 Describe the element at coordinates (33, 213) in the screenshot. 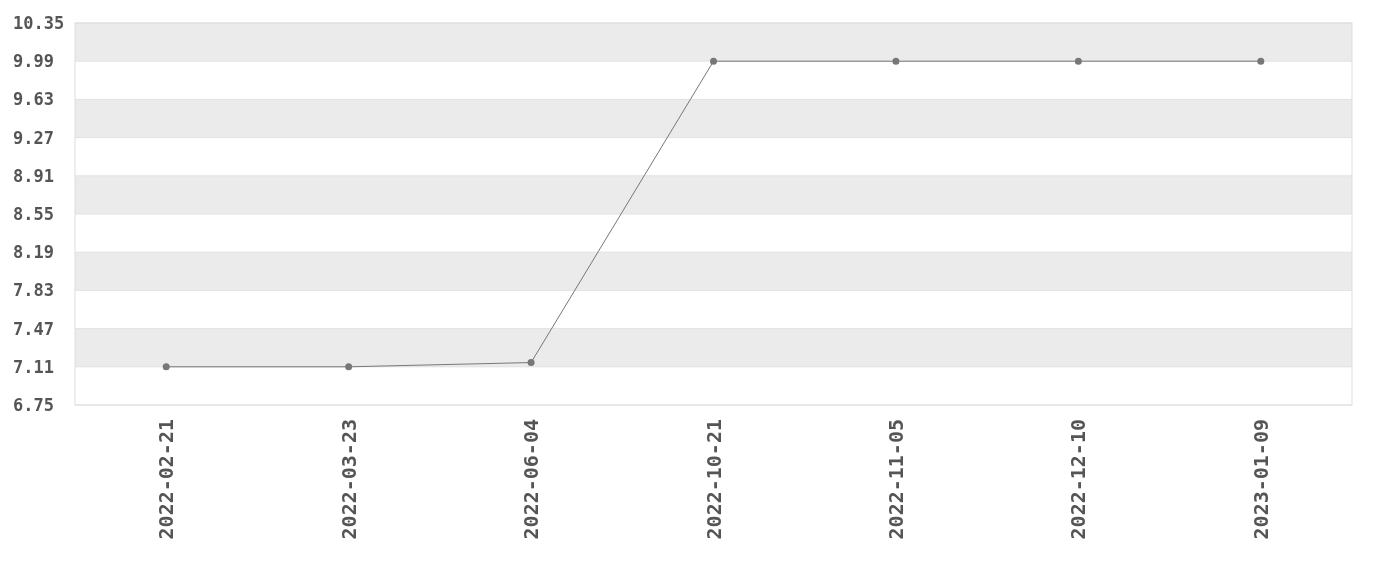

I see `y-tick-label: 8.55` at that location.